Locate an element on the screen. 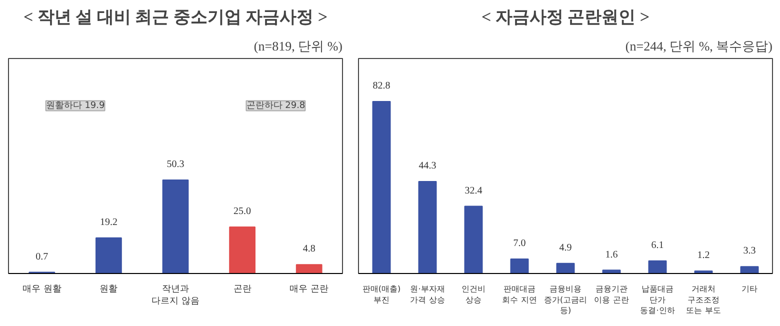 Image resolution: width=780 pixels, height=326 pixels. data-label: 4.9 is located at coordinates (565, 248).